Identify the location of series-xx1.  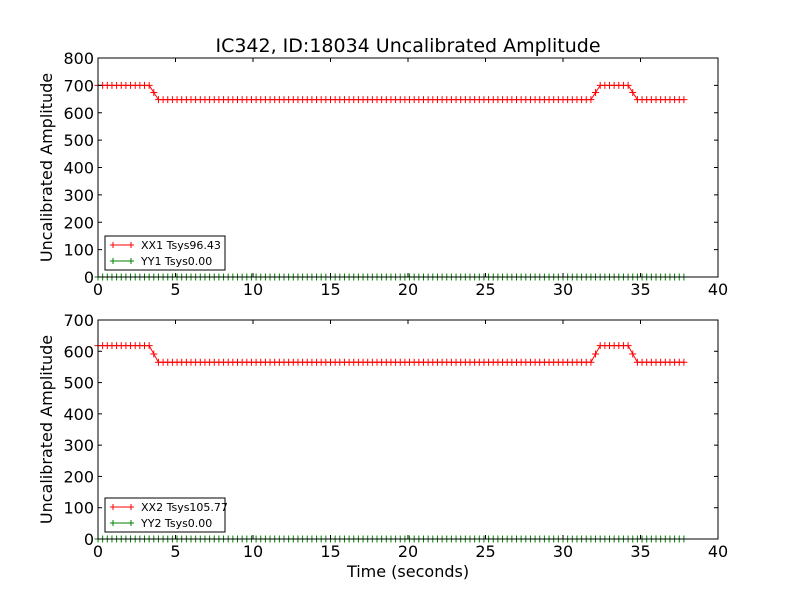
(391, 92).